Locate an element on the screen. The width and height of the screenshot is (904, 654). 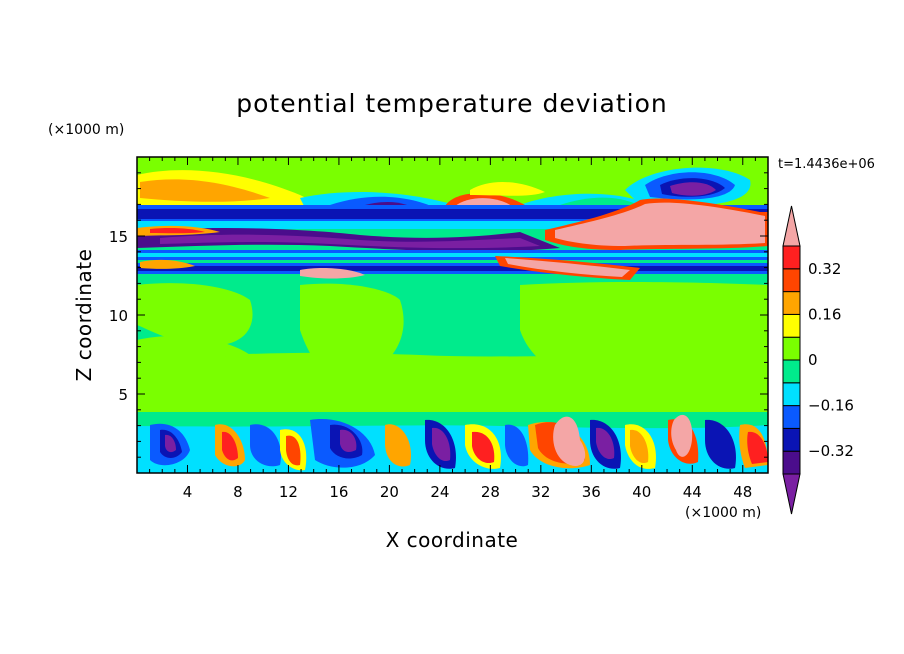
field-upper-orange is located at coordinates (205, 190).